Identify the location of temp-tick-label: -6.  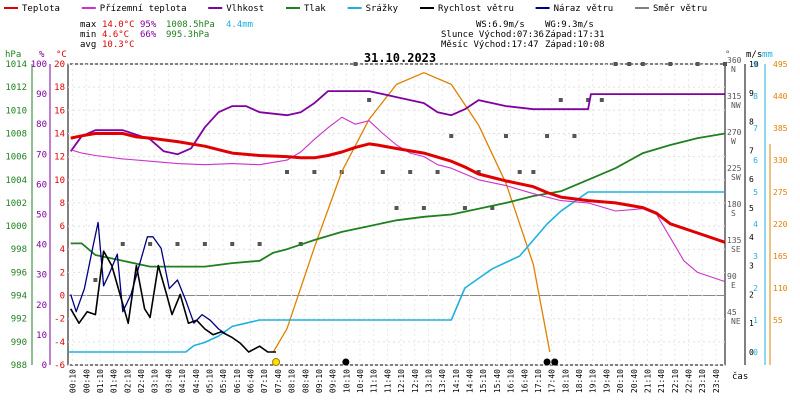
(59, 366).